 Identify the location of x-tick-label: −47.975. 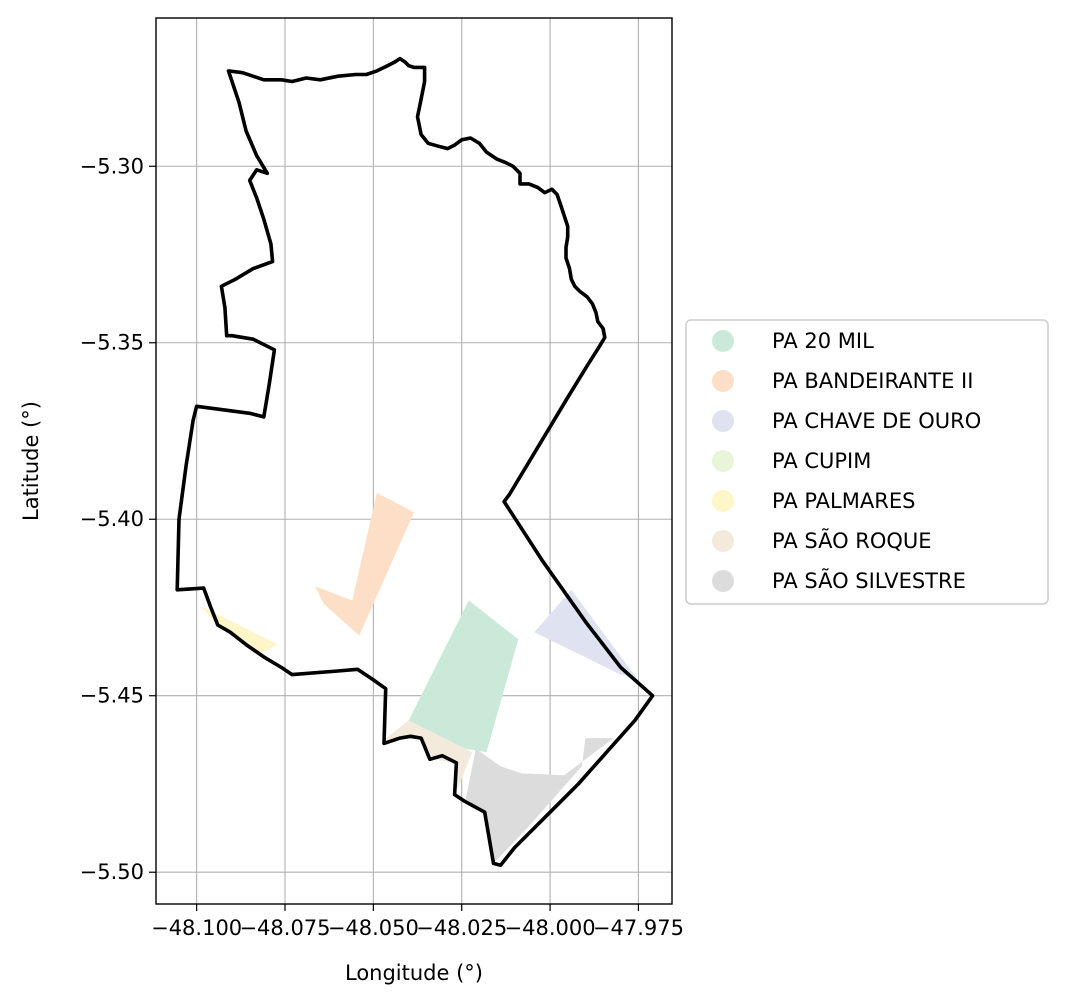
(638, 928).